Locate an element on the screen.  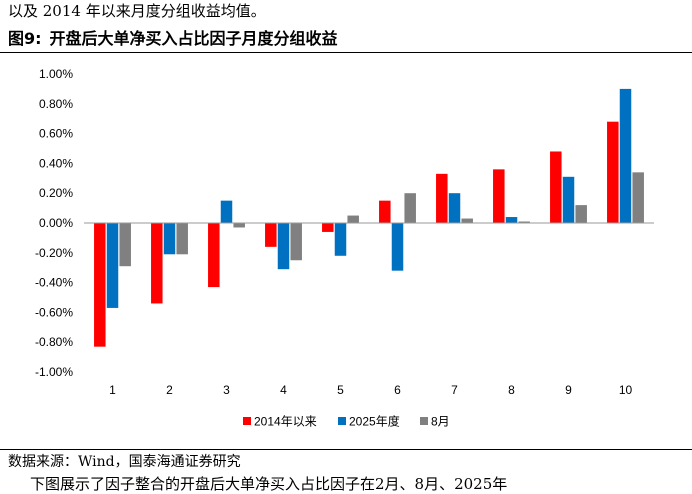
x-tick-label: 9 is located at coordinates (568, 390).